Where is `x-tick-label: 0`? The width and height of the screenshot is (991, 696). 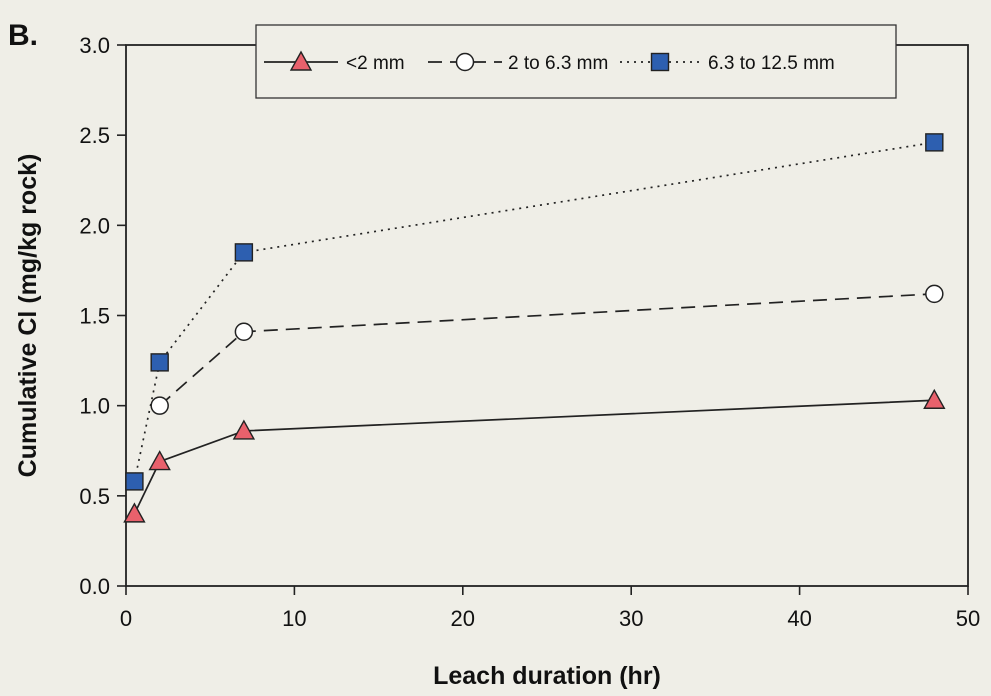 x-tick-label: 0 is located at coordinates (126, 618).